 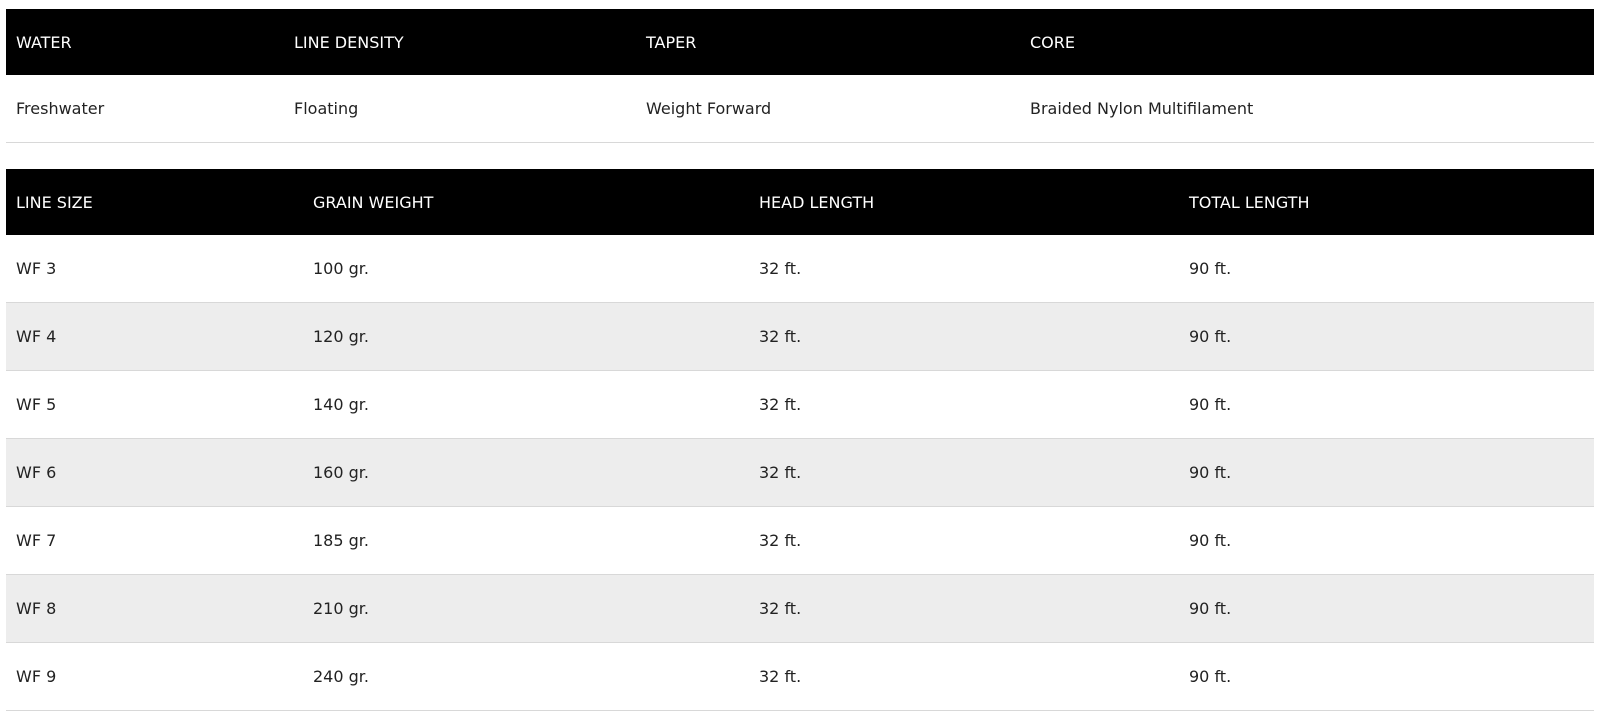 What do you see at coordinates (526, 404) in the screenshot?
I see `table-cell: 140 gr.` at bounding box center [526, 404].